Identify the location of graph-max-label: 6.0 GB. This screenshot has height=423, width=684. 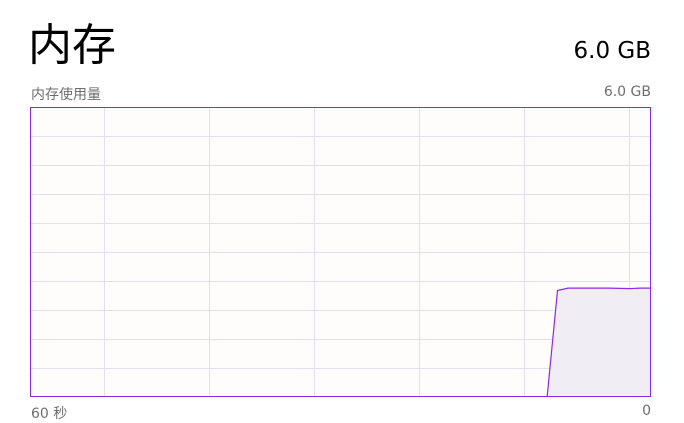
(627, 94).